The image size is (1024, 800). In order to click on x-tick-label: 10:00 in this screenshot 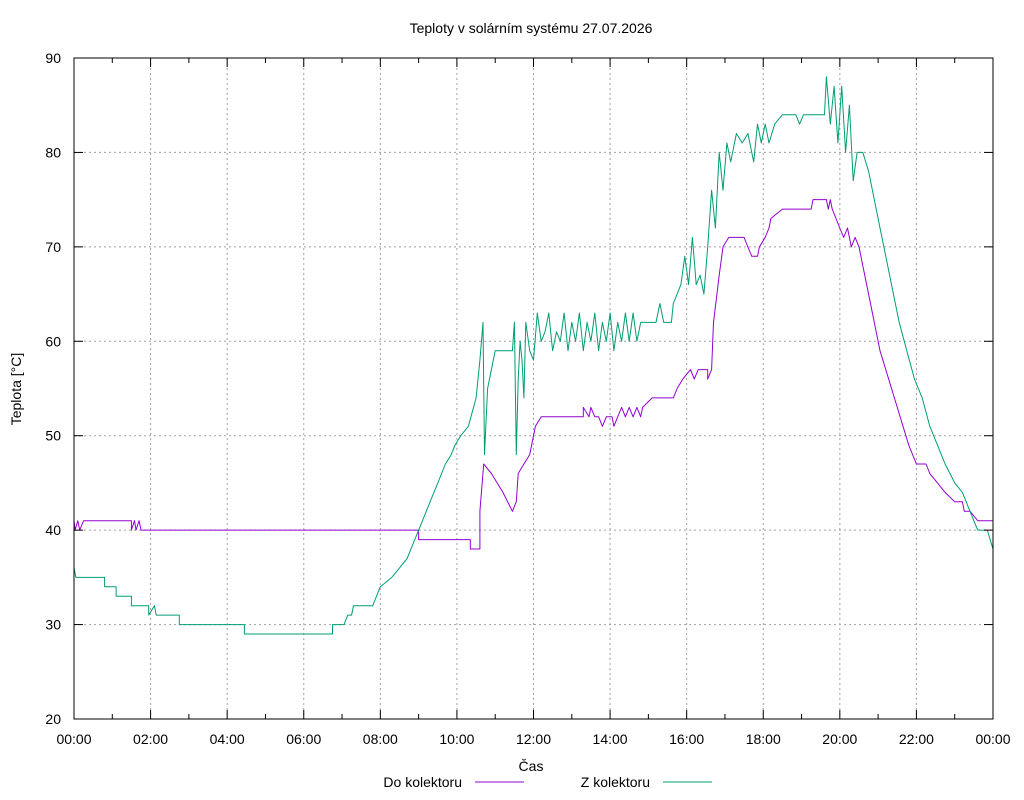, I will do `click(456, 739)`.